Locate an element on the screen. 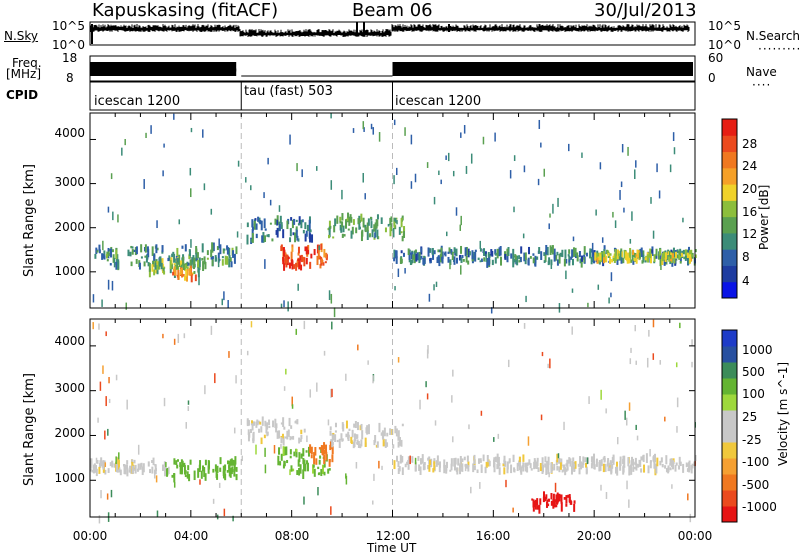 Image resolution: width=800 pixels, height=555 pixels. vel-cb-tick-neg100: -100 is located at coordinates (756, 462).